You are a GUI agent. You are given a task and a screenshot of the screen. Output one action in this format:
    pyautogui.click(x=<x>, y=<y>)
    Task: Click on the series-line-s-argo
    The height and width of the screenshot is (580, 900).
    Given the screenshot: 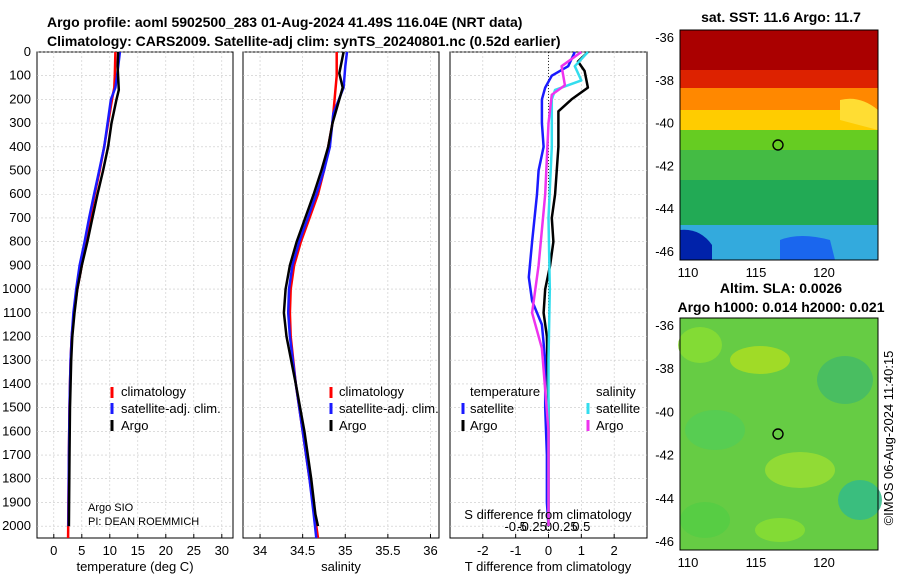 What is the action you would take?
    pyautogui.click(x=556, y=288)
    